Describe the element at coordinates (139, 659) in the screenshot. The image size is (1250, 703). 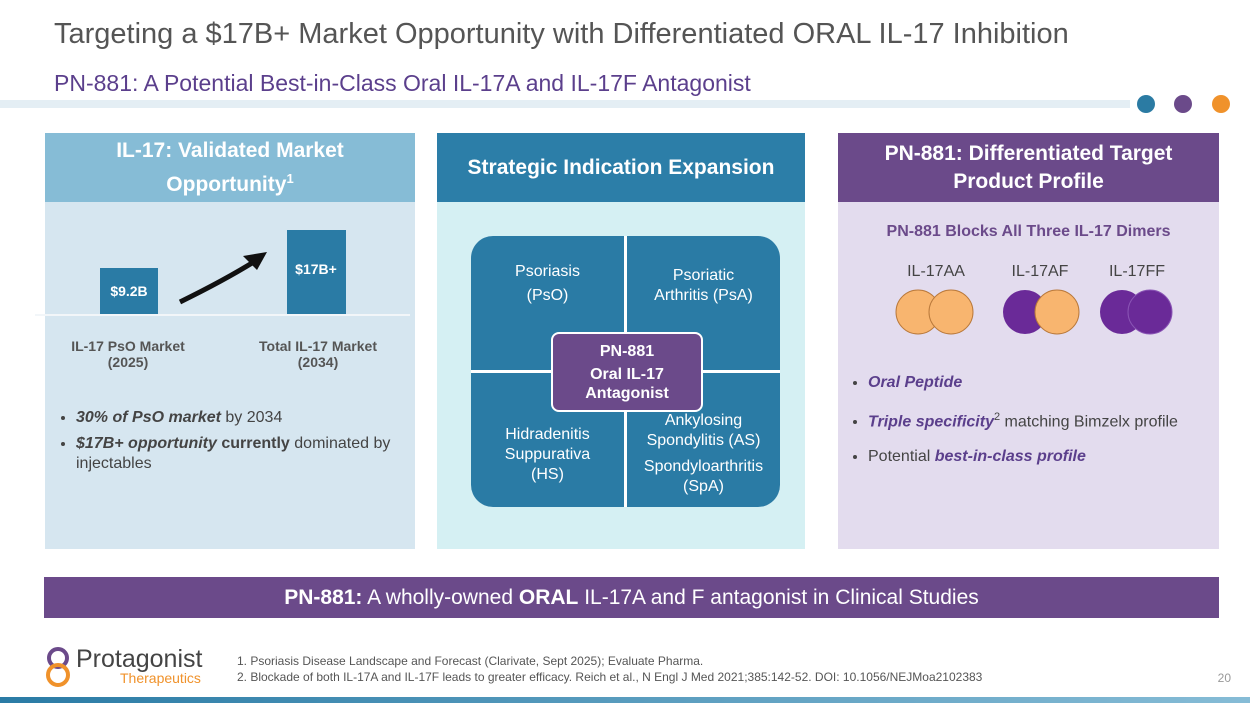
I see `logo-name: Protagonist` at that location.